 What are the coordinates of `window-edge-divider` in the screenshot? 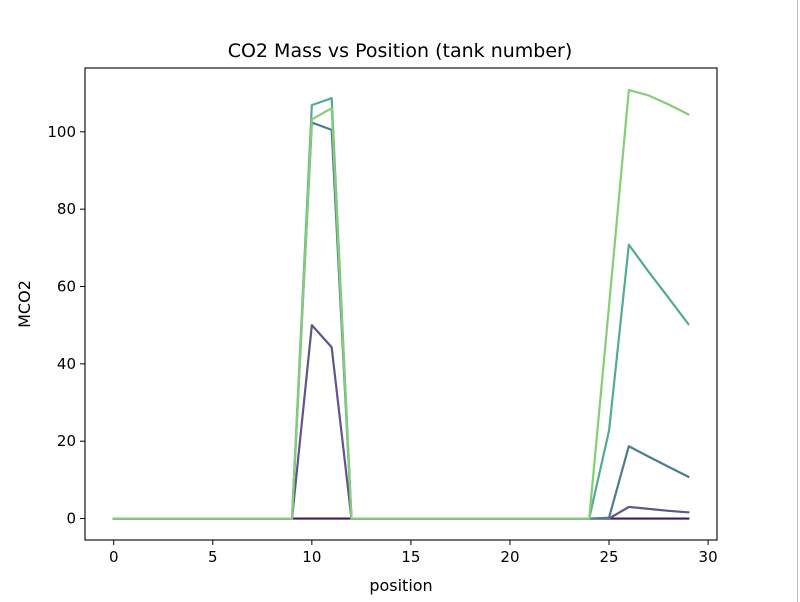 It's located at (797, 301).